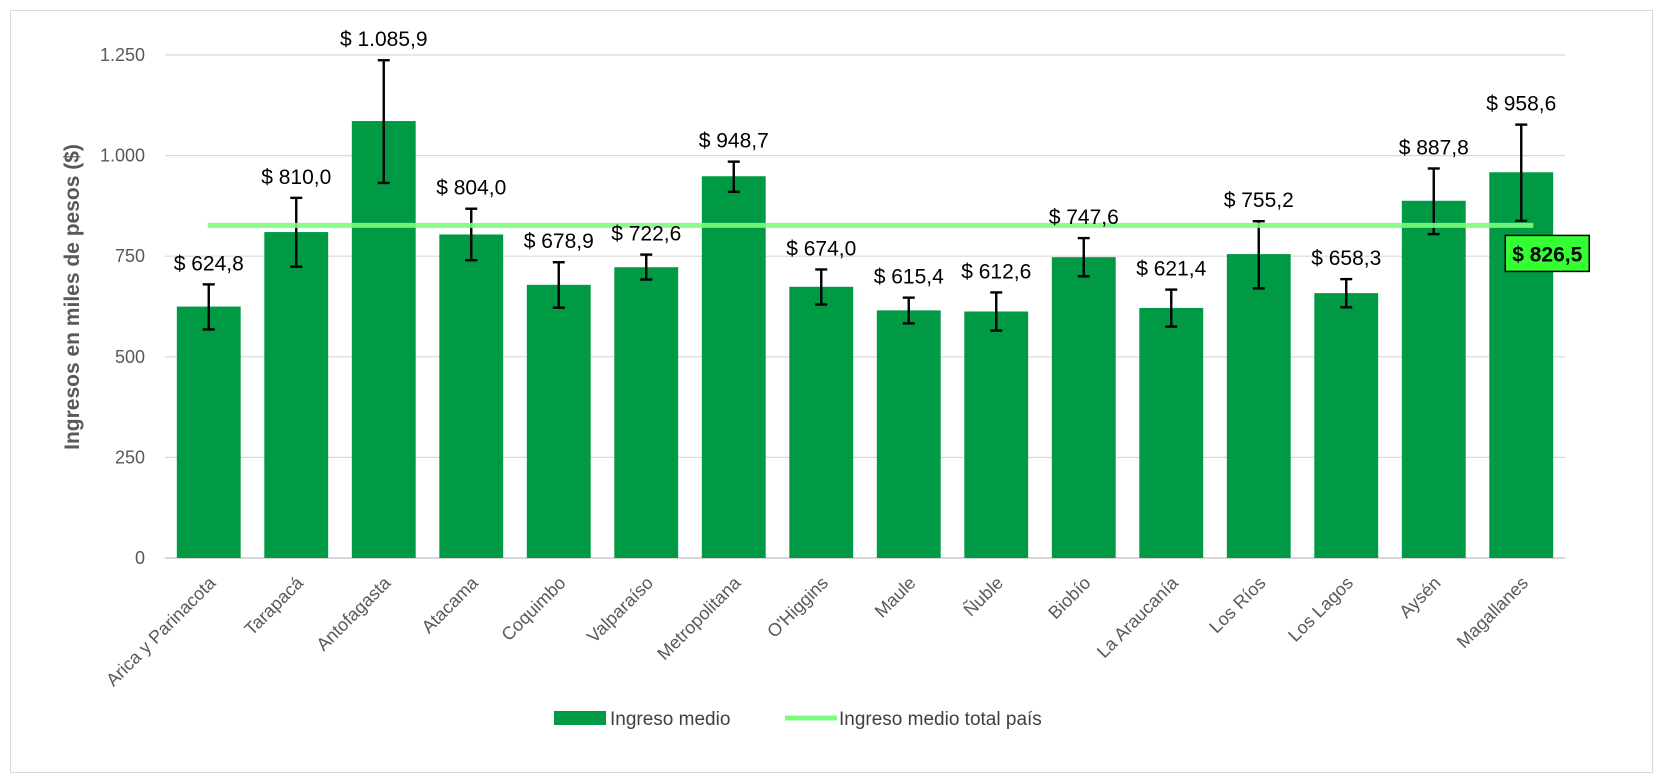 The image size is (1655, 775). I want to click on y-tick-label: 500, so click(130, 357).